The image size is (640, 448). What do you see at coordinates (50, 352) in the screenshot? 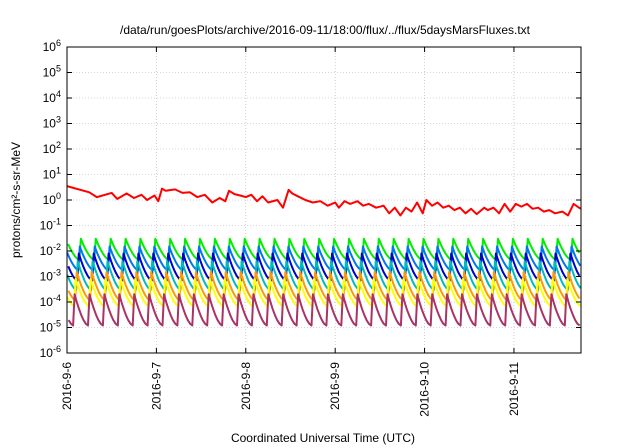
I see `y-tick-label: 10⁻⁶` at bounding box center [50, 352].